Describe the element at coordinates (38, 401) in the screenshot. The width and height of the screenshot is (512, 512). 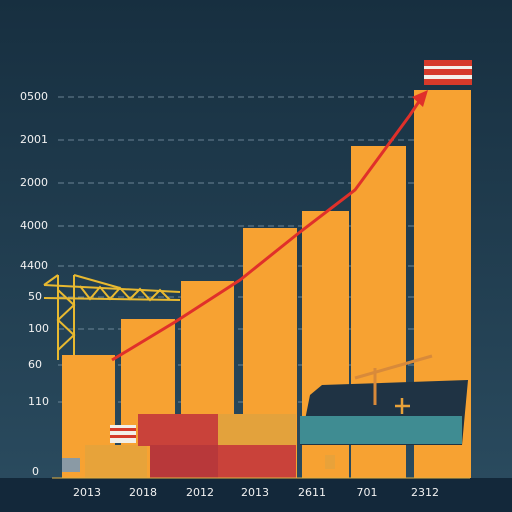
I see `y-axis-label: 110` at that location.